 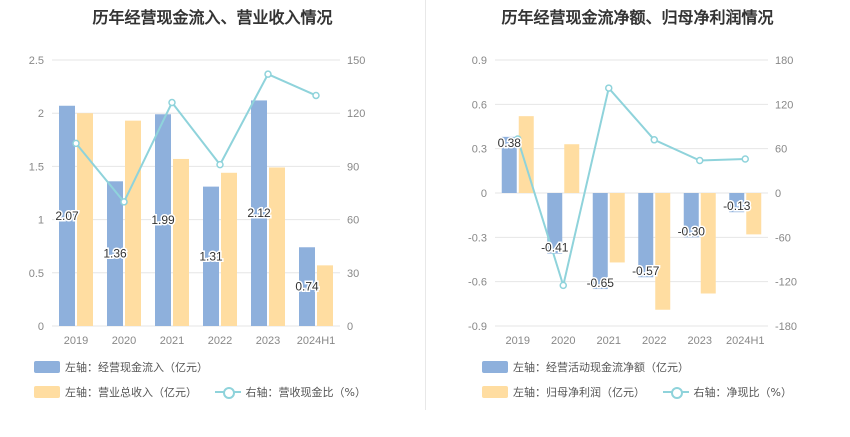 What do you see at coordinates (477, 238) in the screenshot?
I see `y-left-tick-label: -0.3` at bounding box center [477, 238].